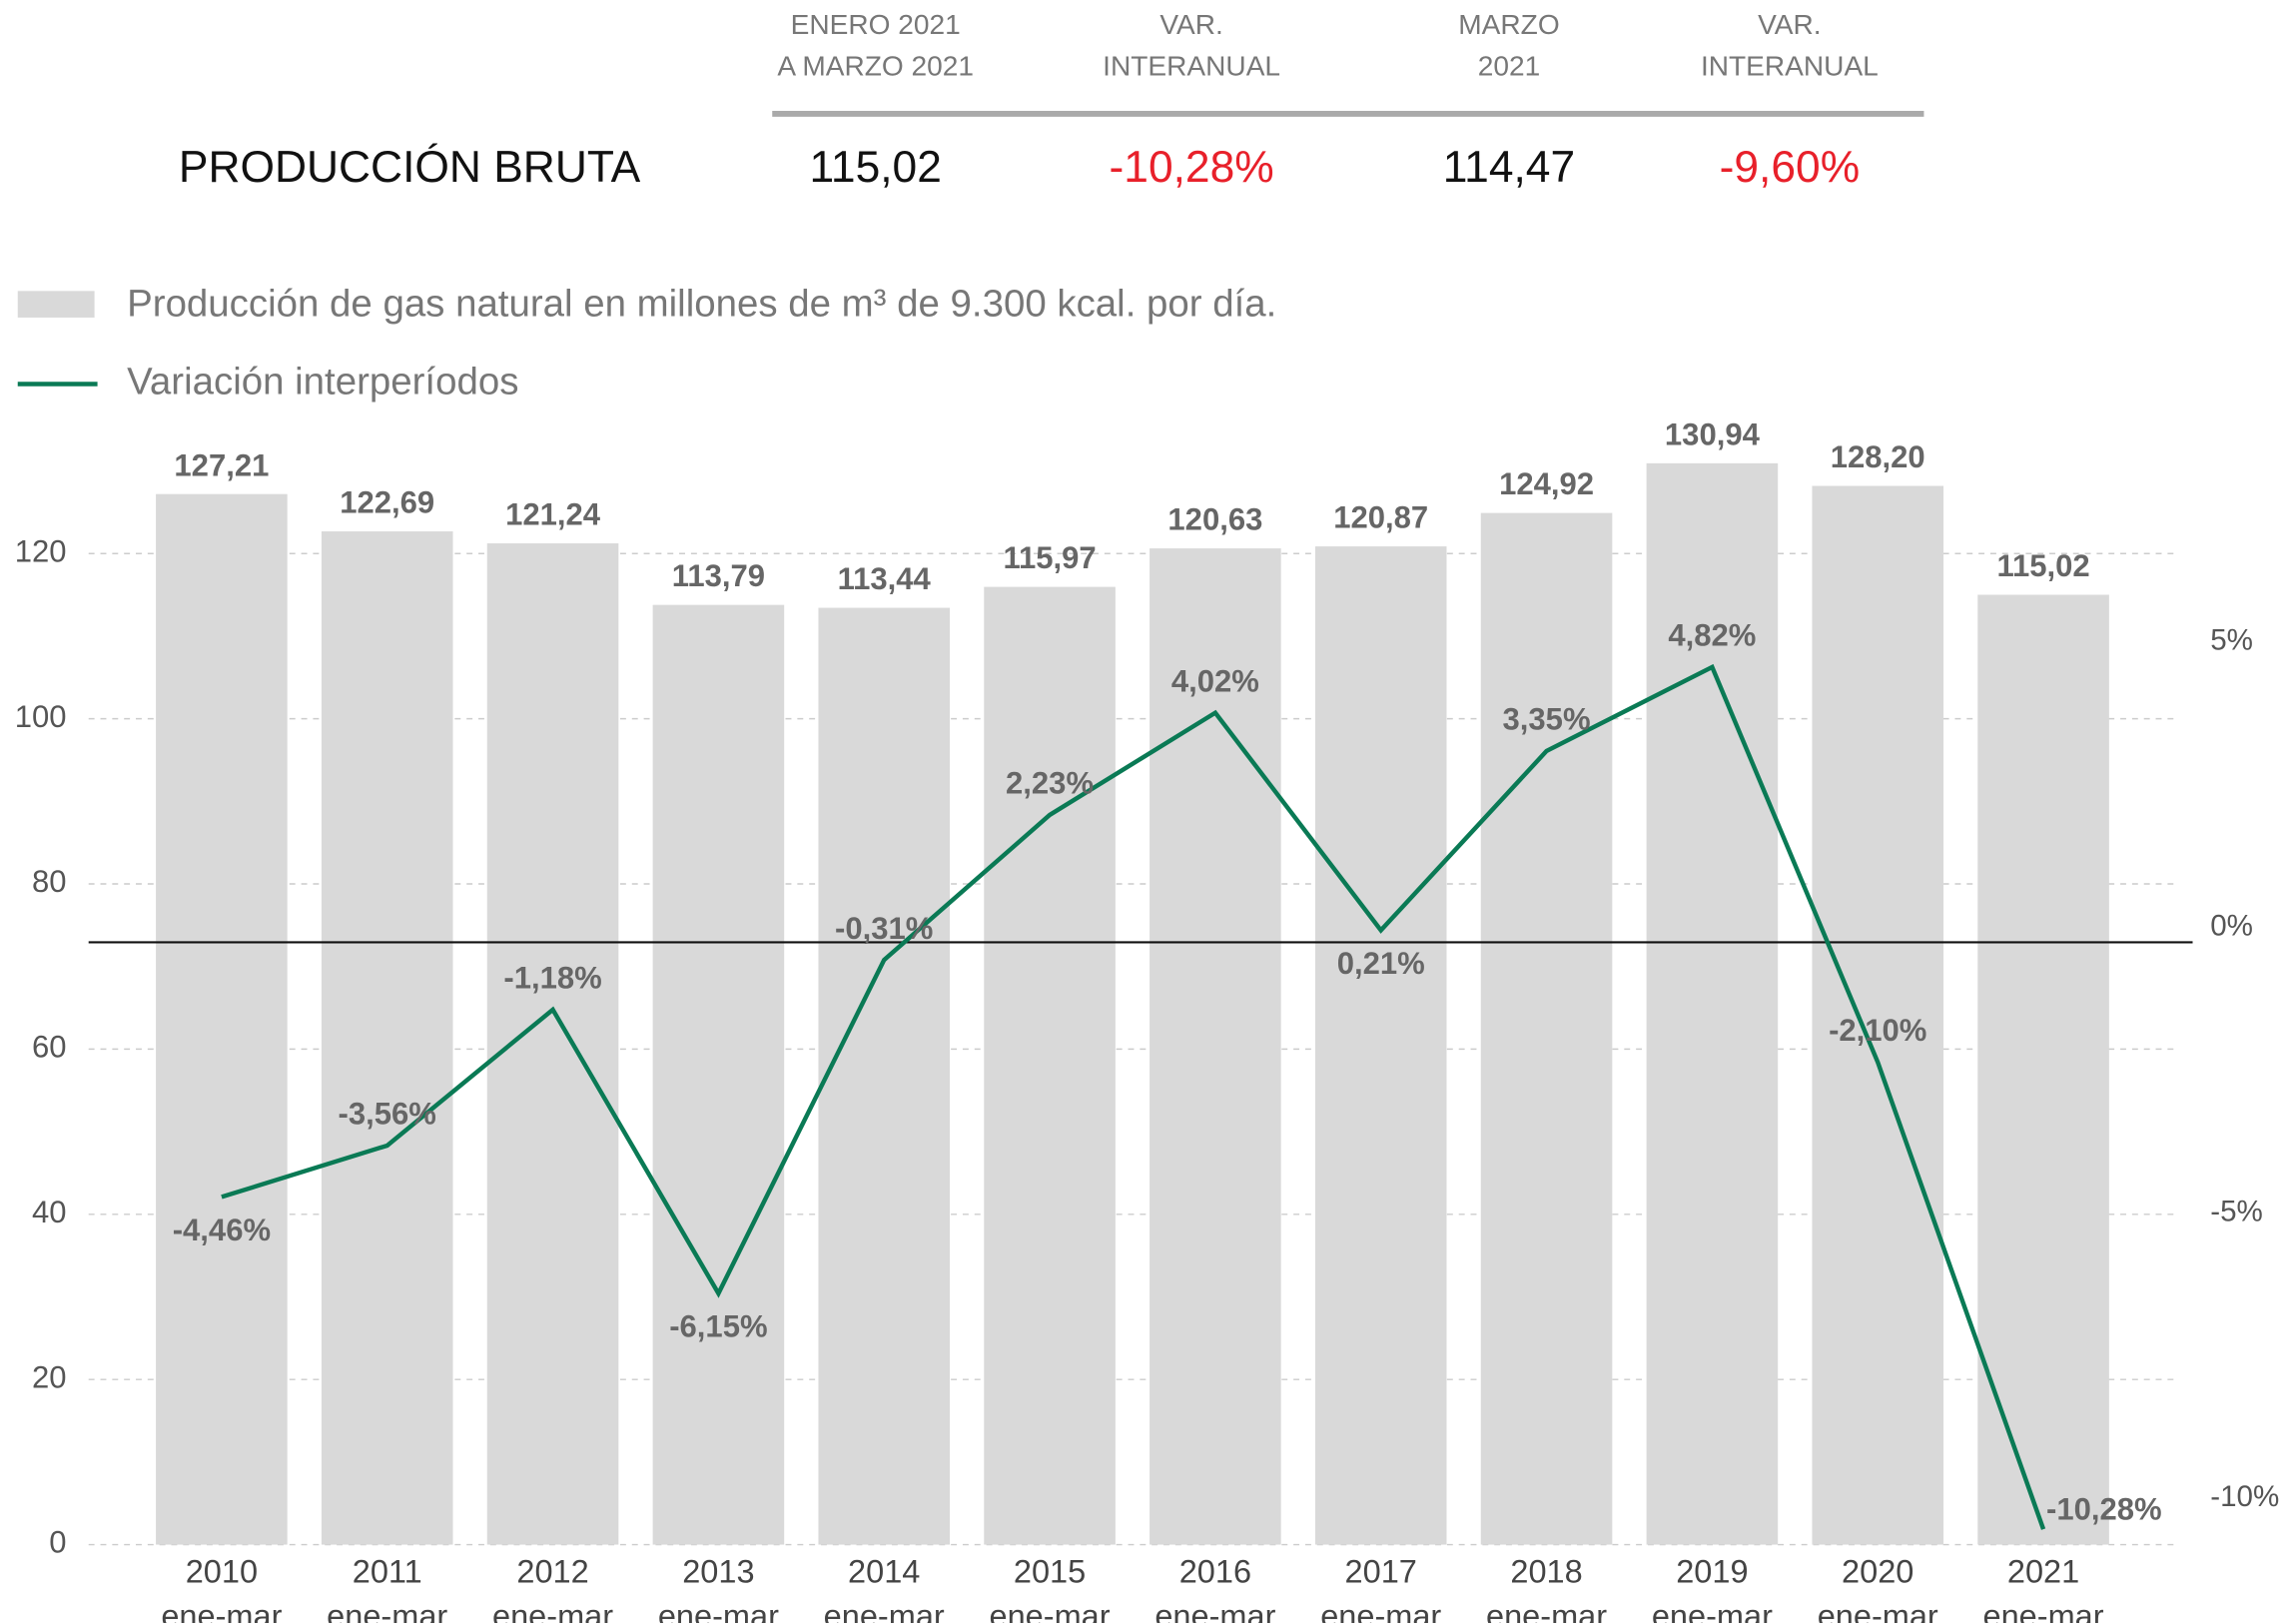 Image resolution: width=2296 pixels, height=1623 pixels. Describe the element at coordinates (1713, 433) in the screenshot. I see `bar-value-label: 130,94` at that location.